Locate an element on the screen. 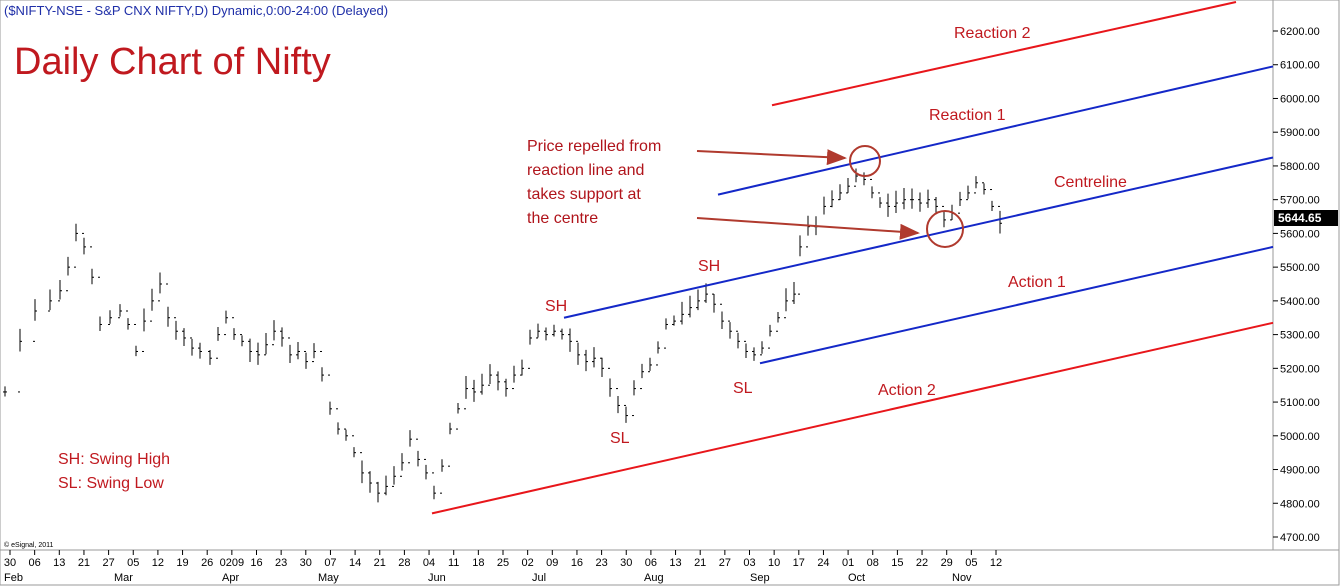 Image resolution: width=1340 pixels, height=586 pixels. x-tick-label: 0209 is located at coordinates (232, 563).